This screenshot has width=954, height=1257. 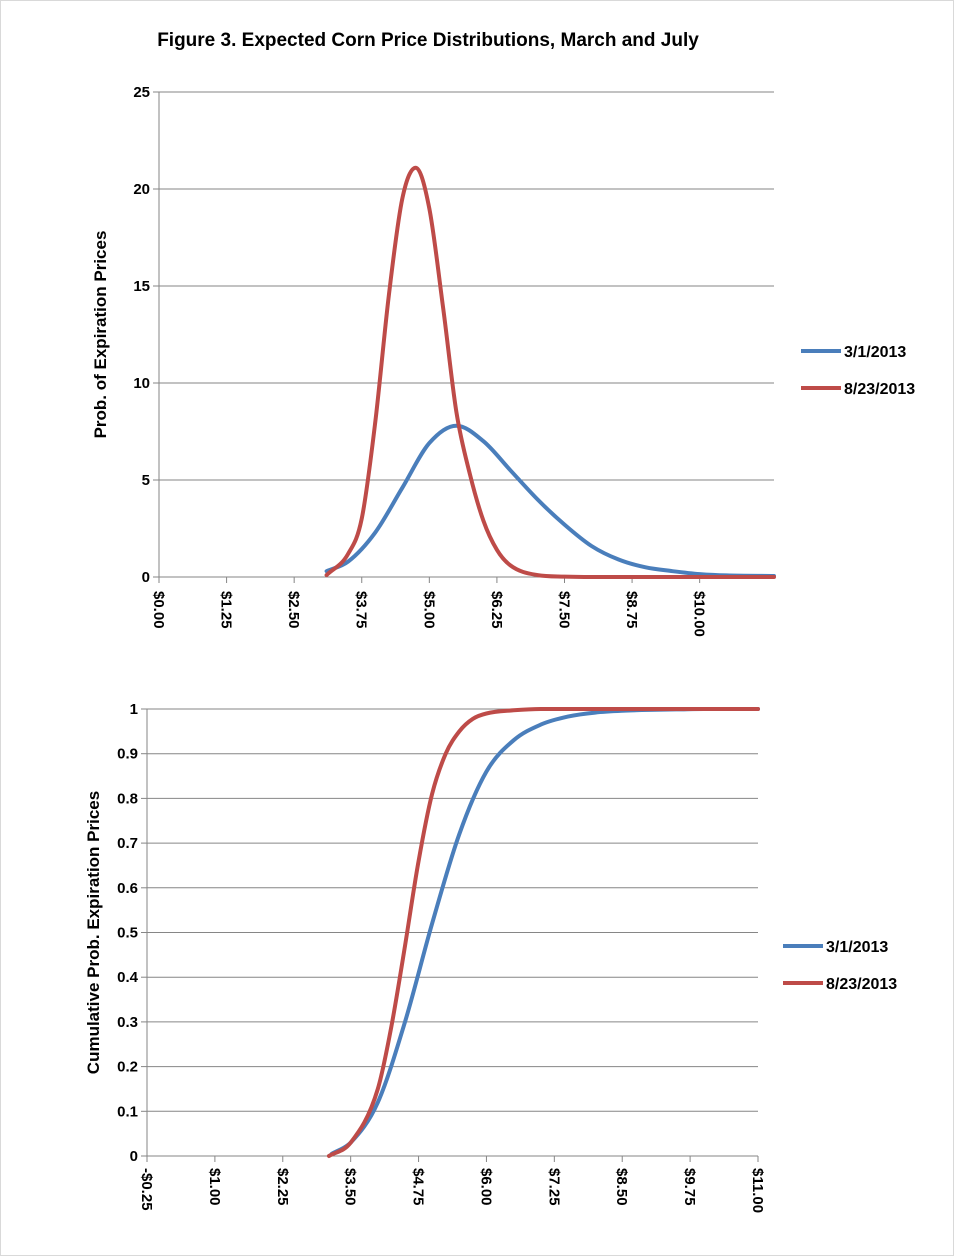 I want to click on y-tick-label: 5, so click(x=146, y=480).